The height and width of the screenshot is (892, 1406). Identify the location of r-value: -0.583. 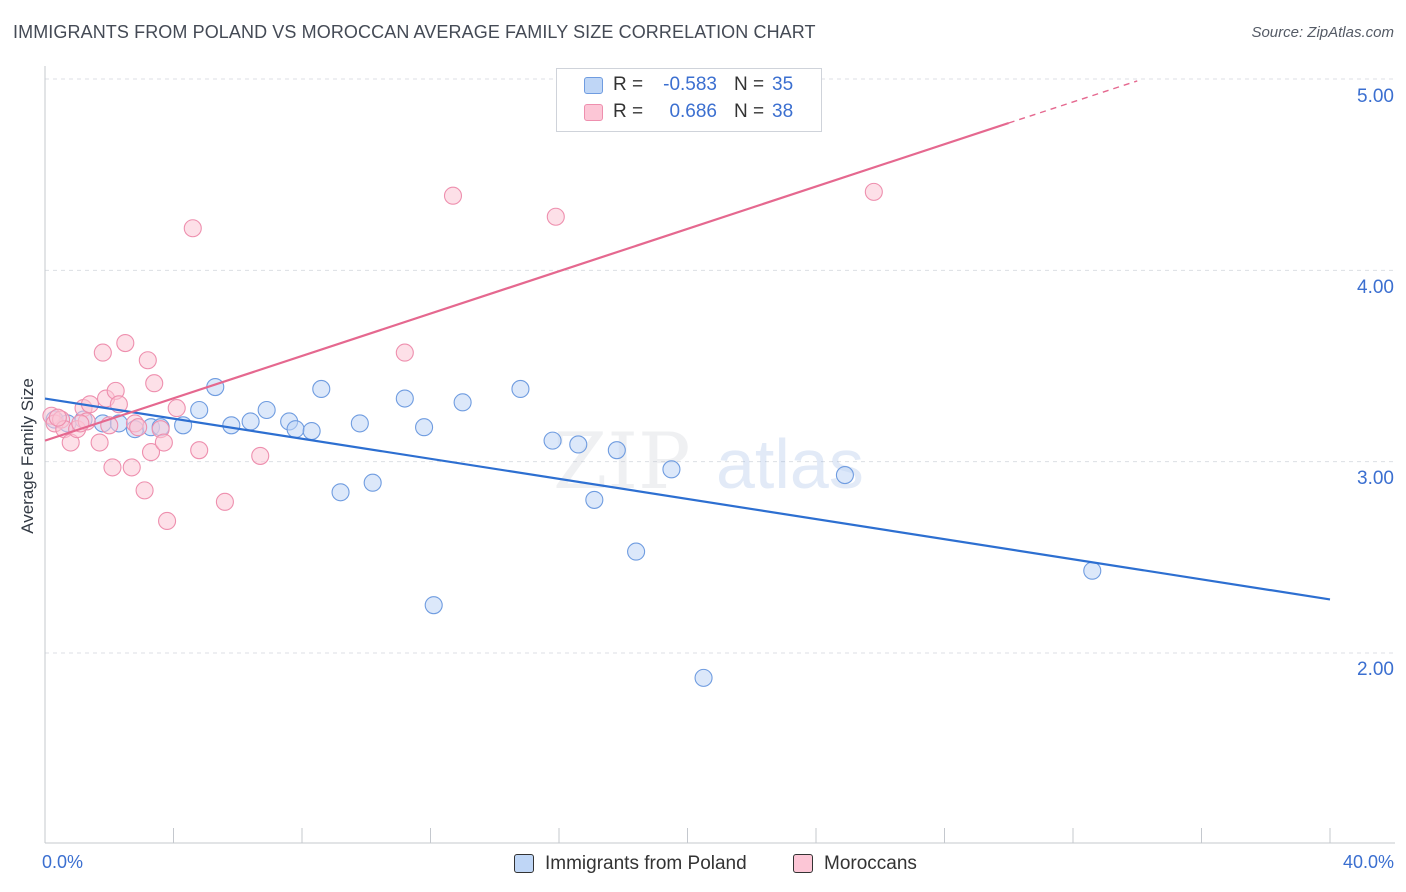
(690, 84).